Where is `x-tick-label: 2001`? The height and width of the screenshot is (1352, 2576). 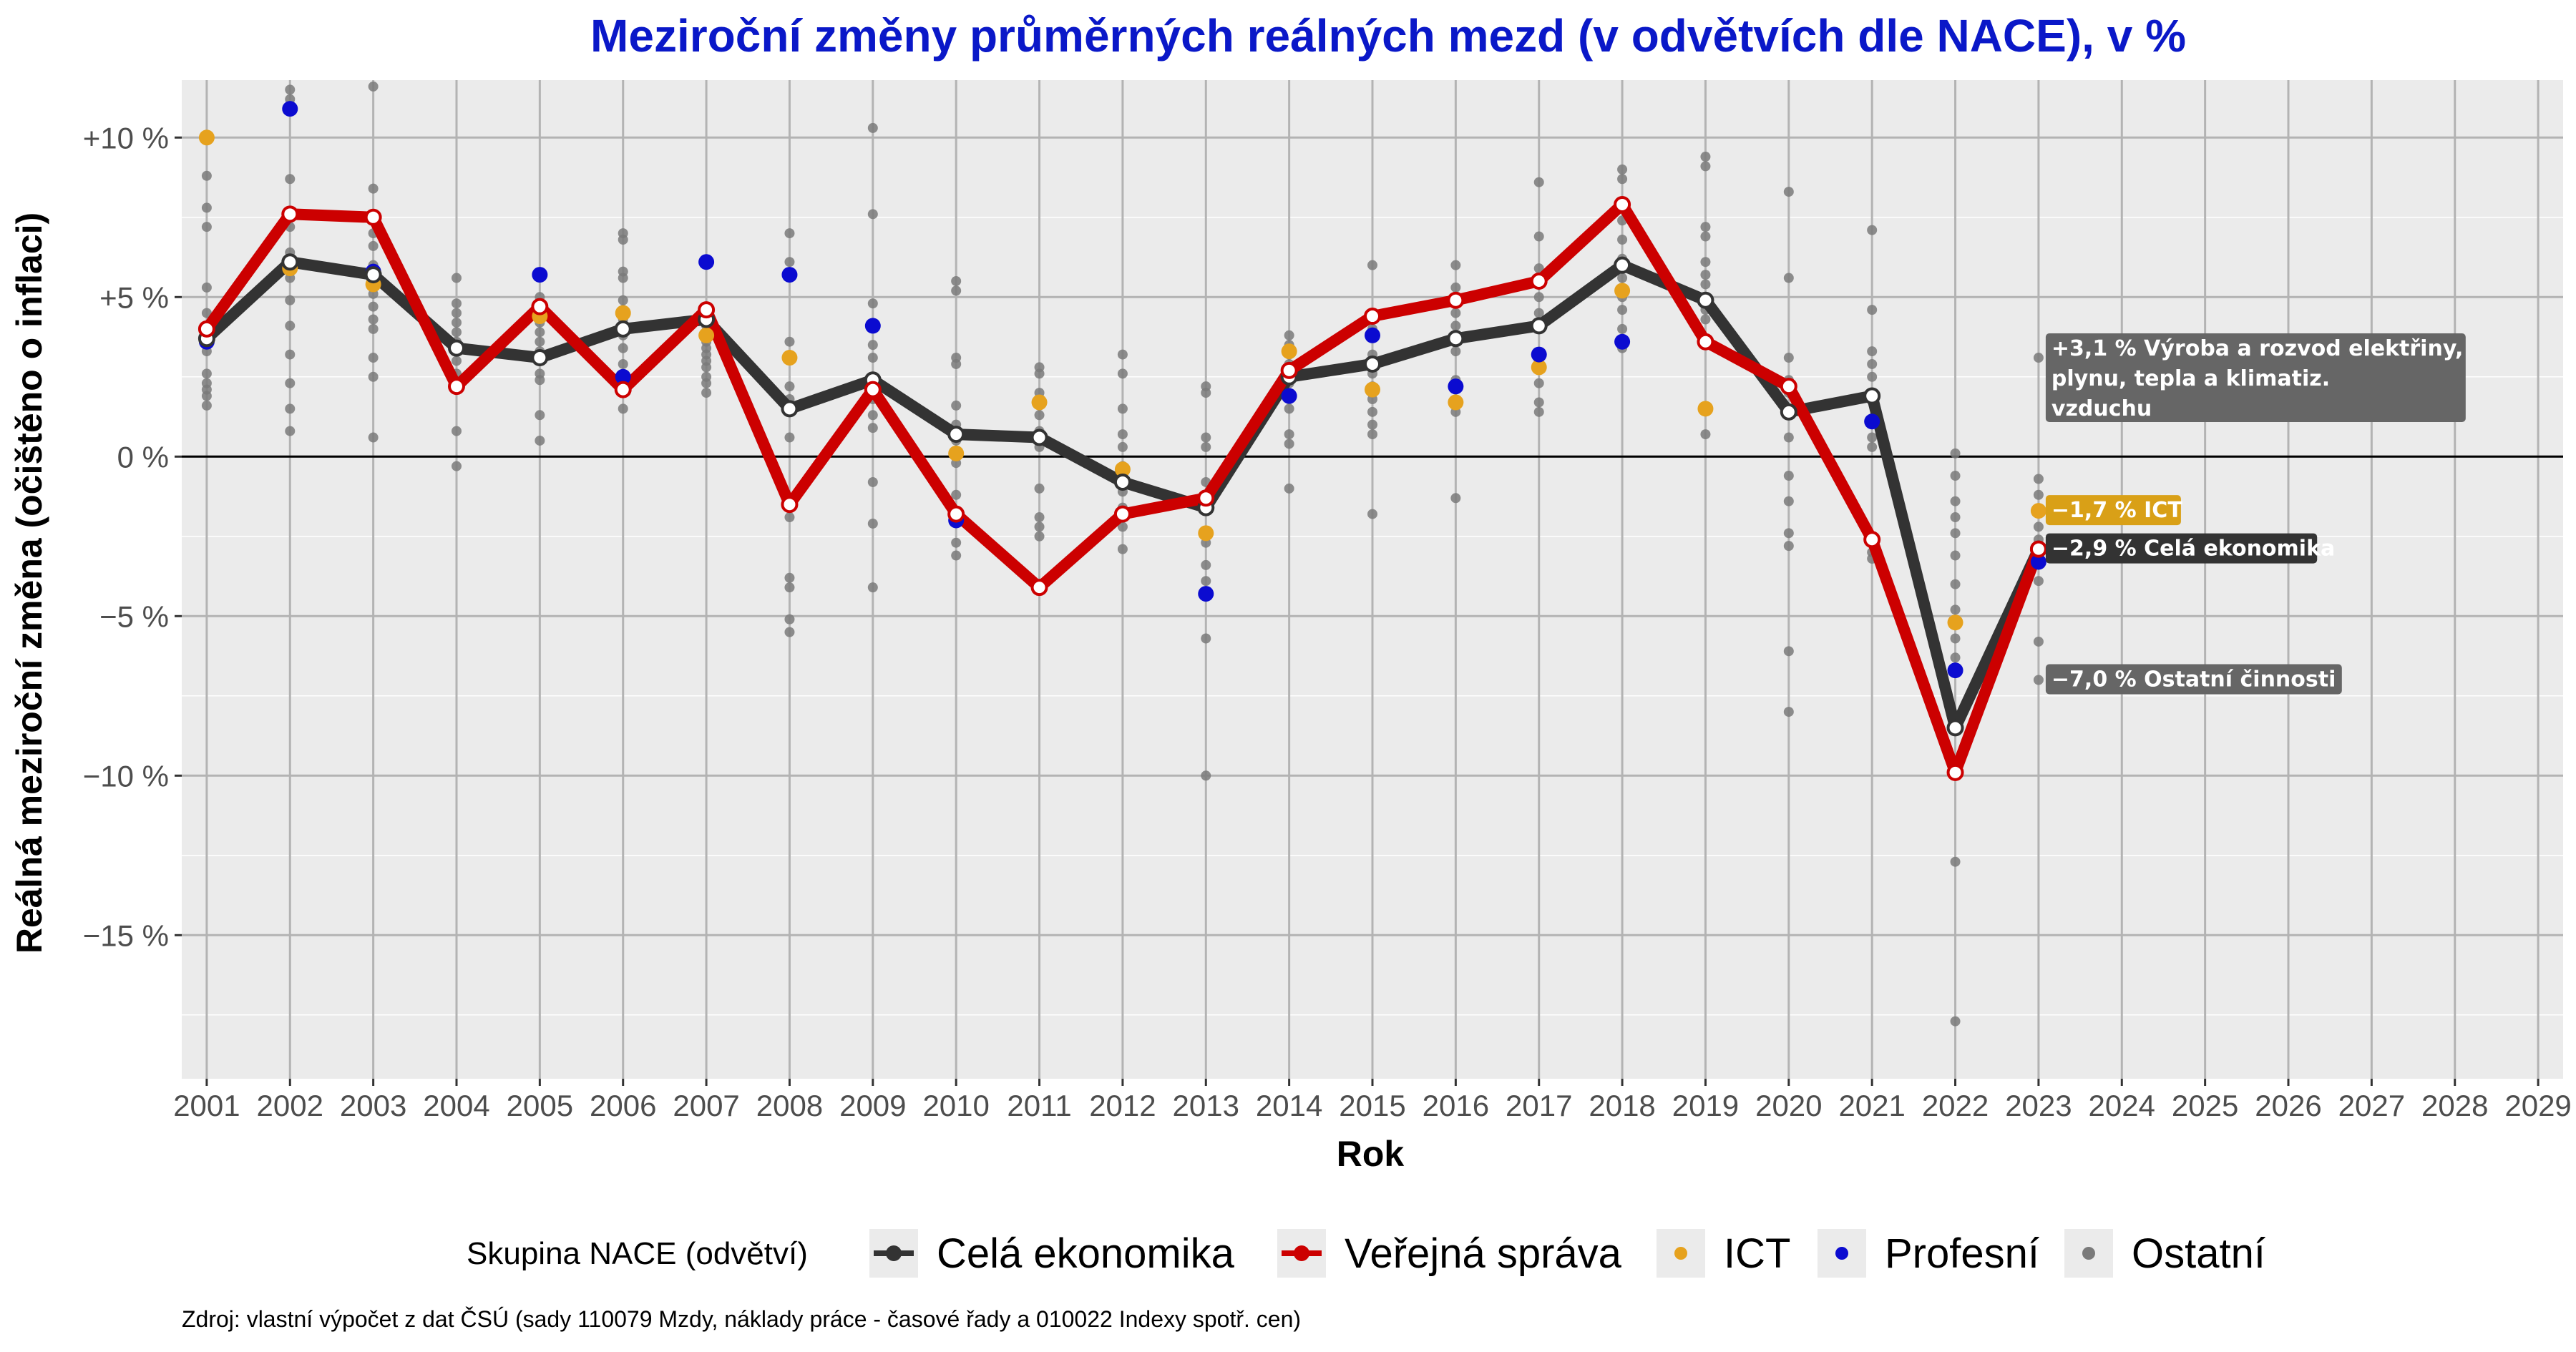
x-tick-label: 2001 is located at coordinates (206, 1106).